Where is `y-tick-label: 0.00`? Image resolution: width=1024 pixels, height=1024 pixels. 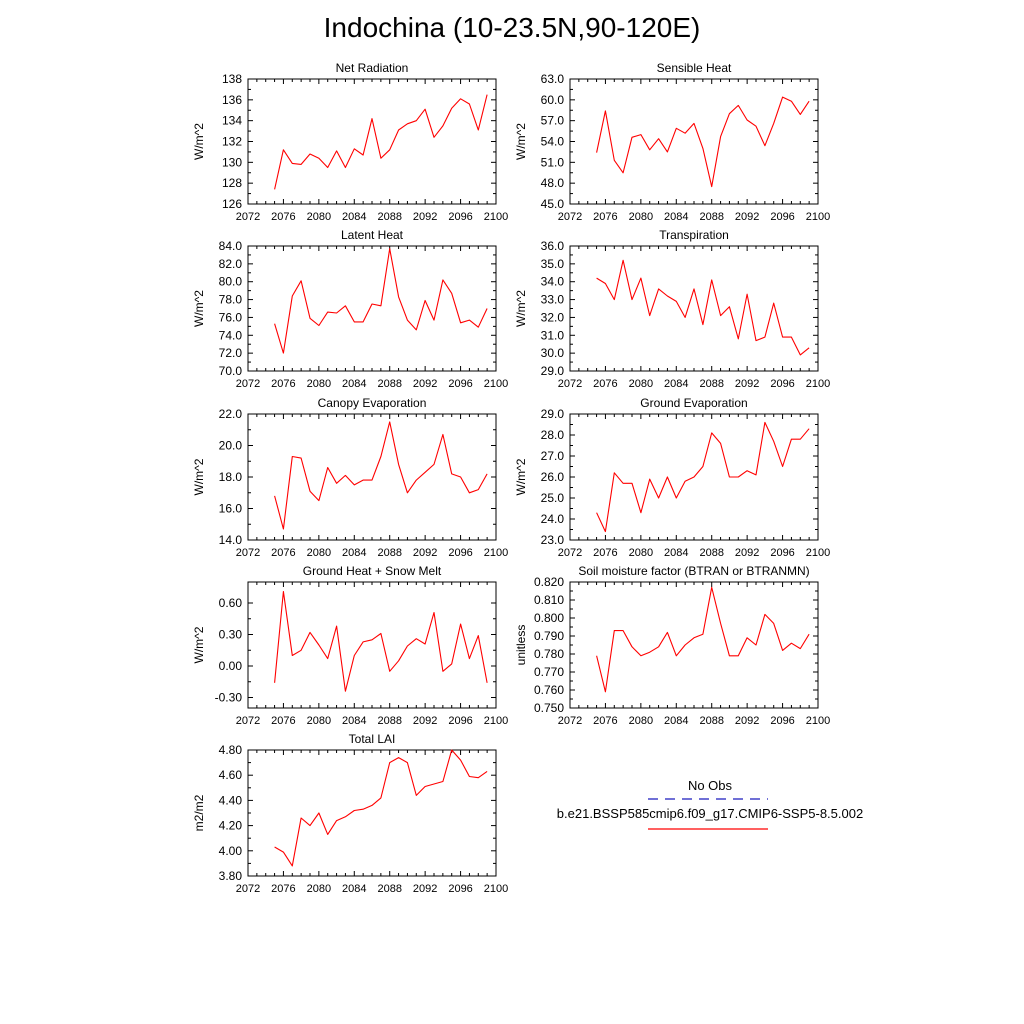
y-tick-label: 0.00 is located at coordinates (231, 666).